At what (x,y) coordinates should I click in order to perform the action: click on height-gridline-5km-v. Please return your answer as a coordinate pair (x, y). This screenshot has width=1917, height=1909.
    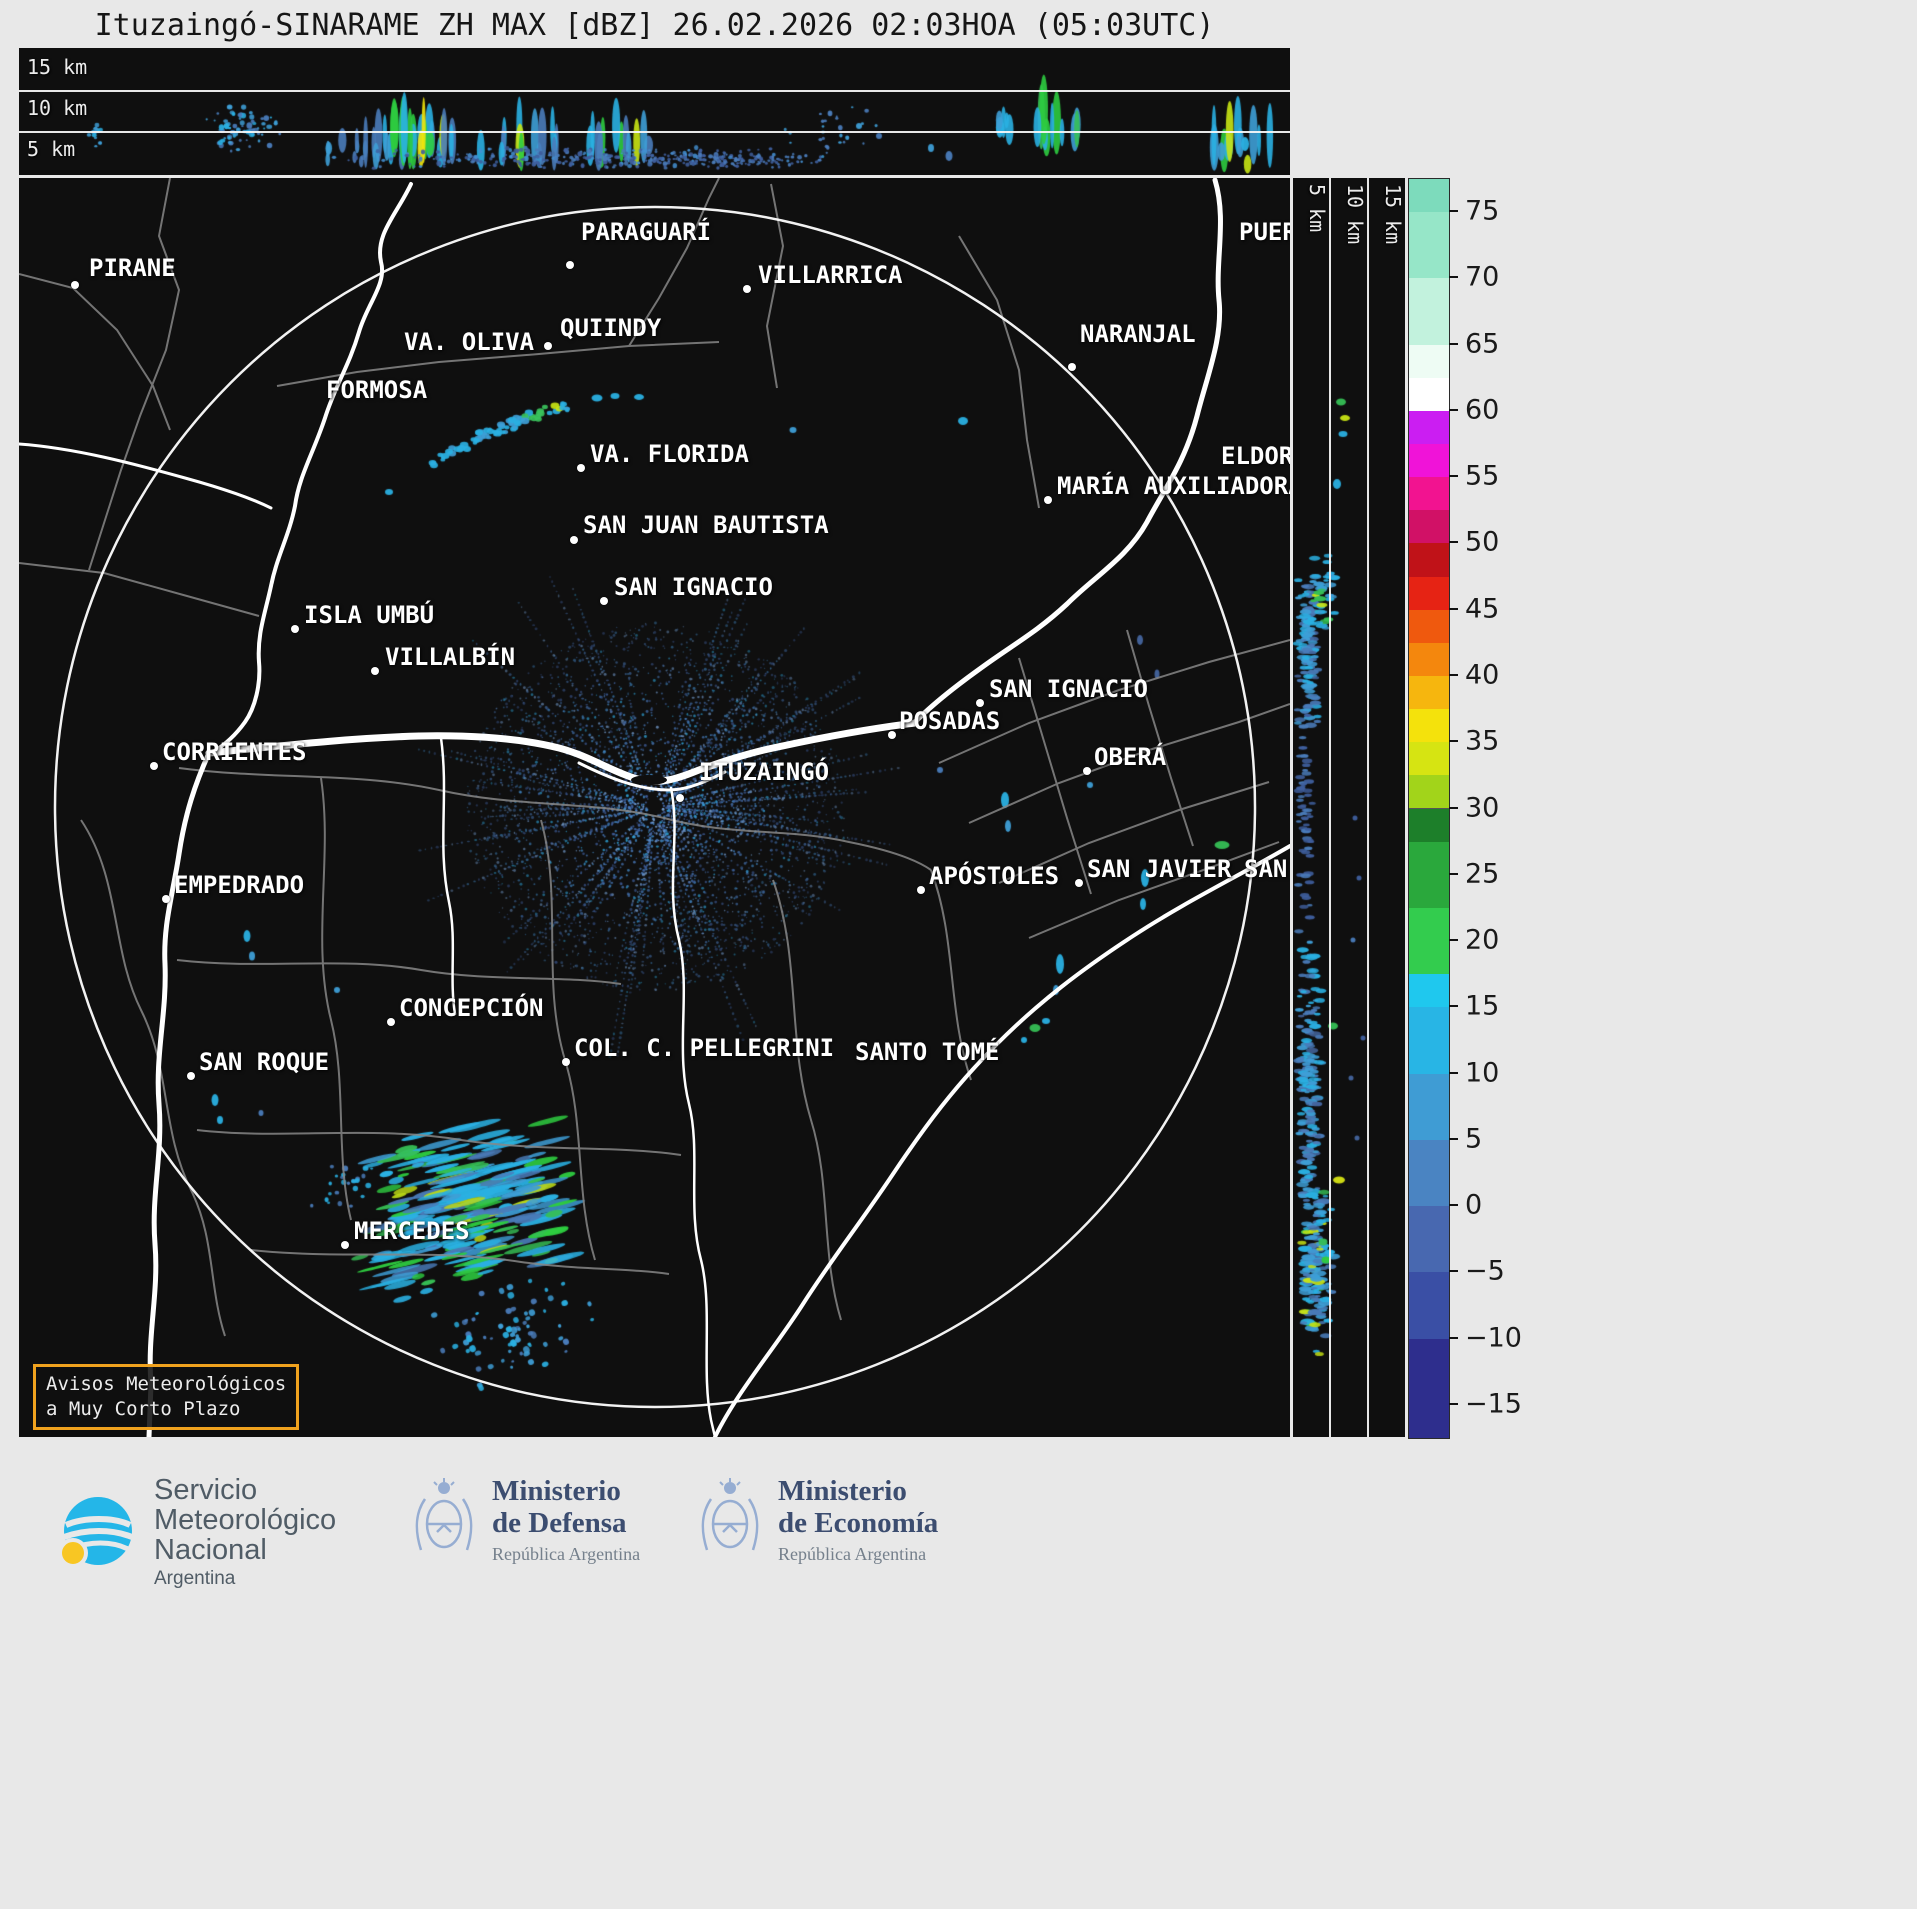
    Looking at the image, I should click on (1330, 807).